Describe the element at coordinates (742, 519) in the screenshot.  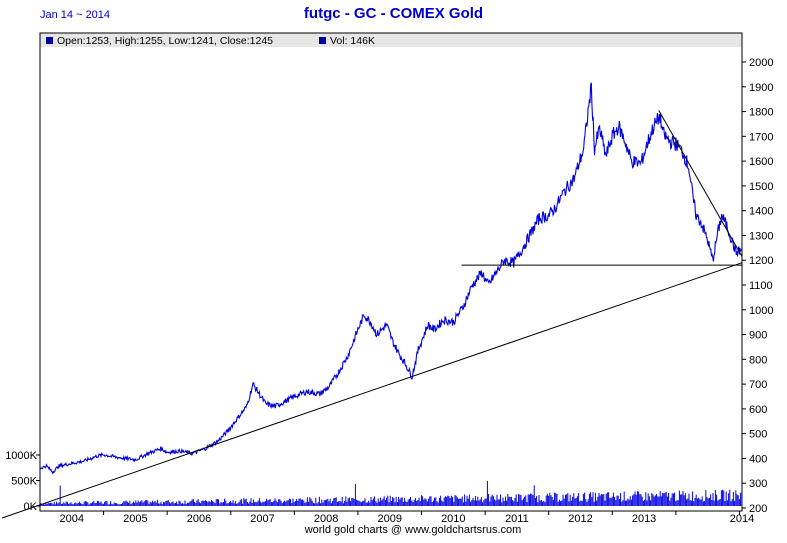
I see `date-tick-label: 2014` at that location.